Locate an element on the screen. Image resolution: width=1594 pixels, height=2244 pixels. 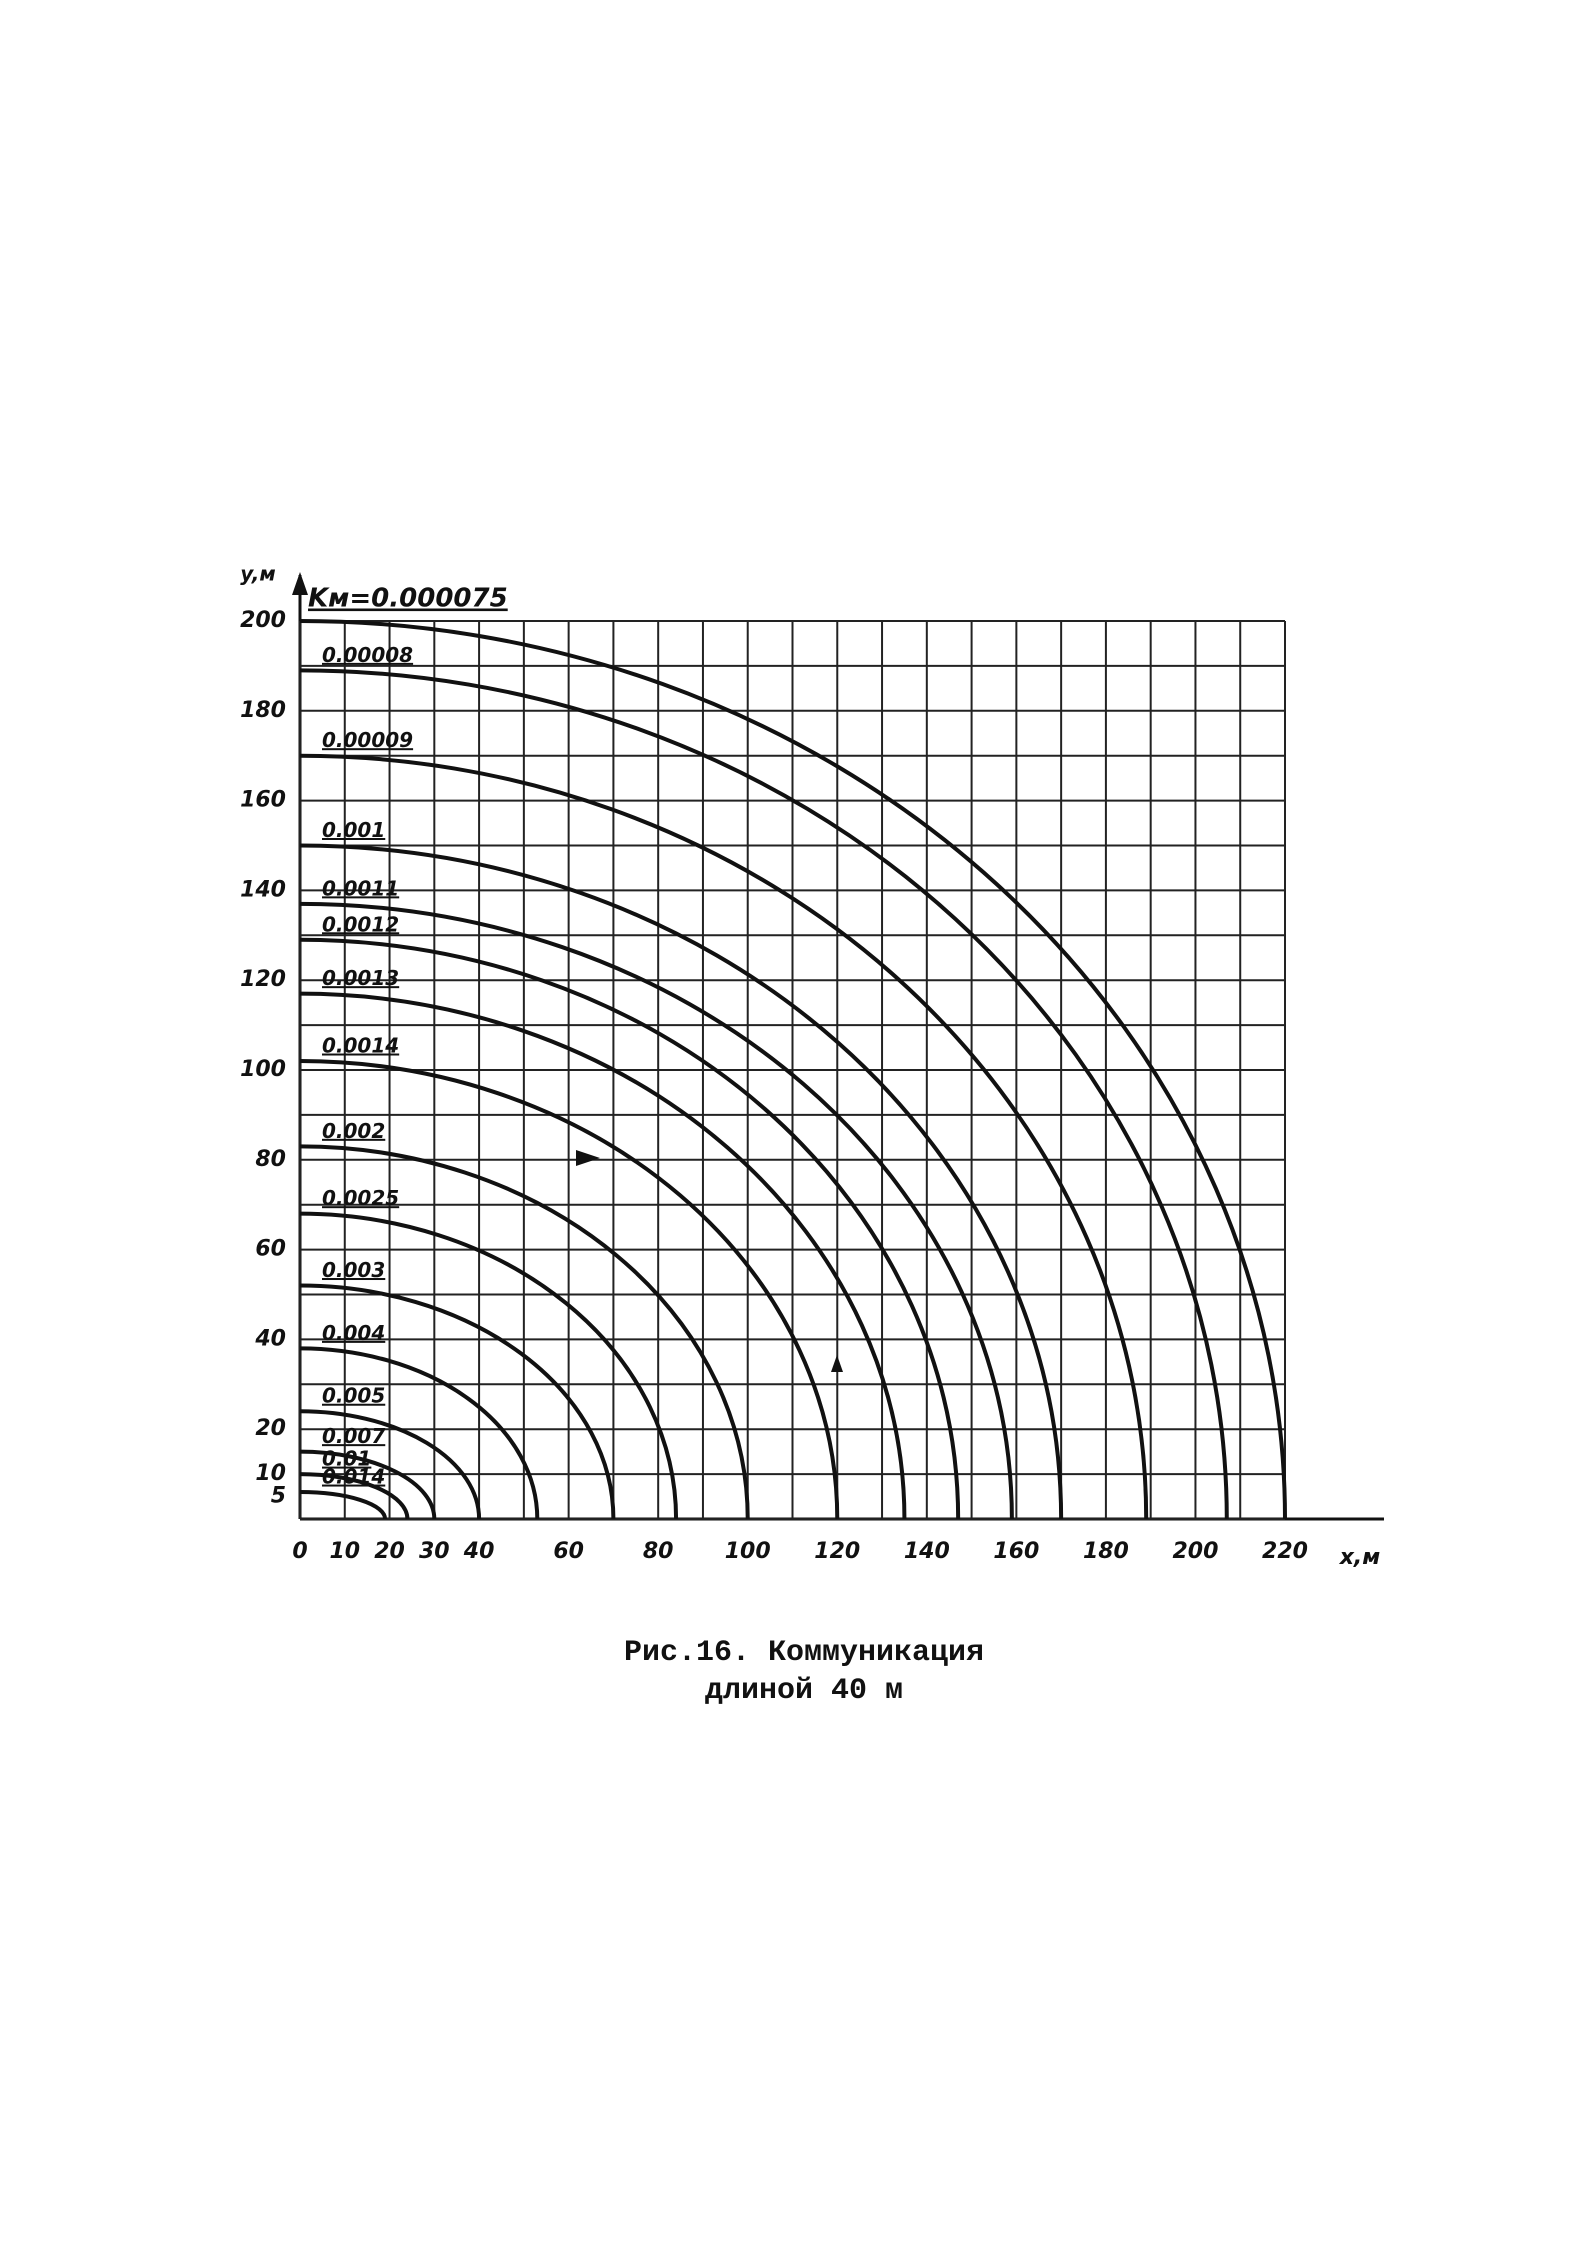
x-tick-label: 30 is located at coordinates (434, 1551).